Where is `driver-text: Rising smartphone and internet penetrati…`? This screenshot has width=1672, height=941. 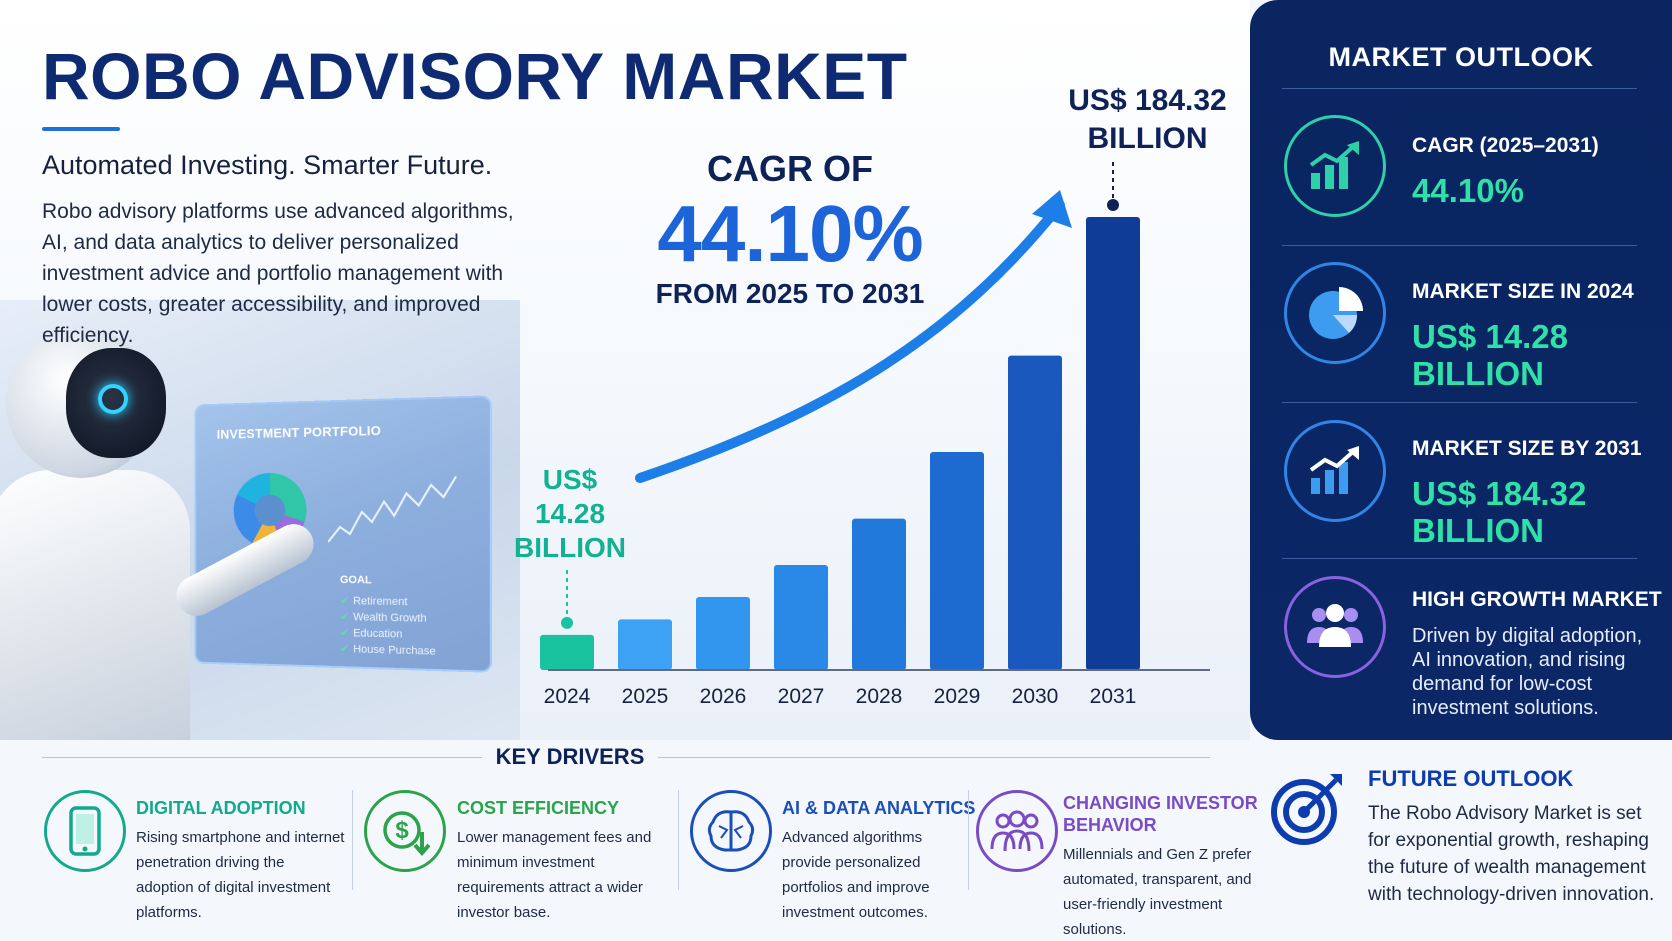
driver-text: Rising smartphone and internet penetrati… is located at coordinates (241, 875).